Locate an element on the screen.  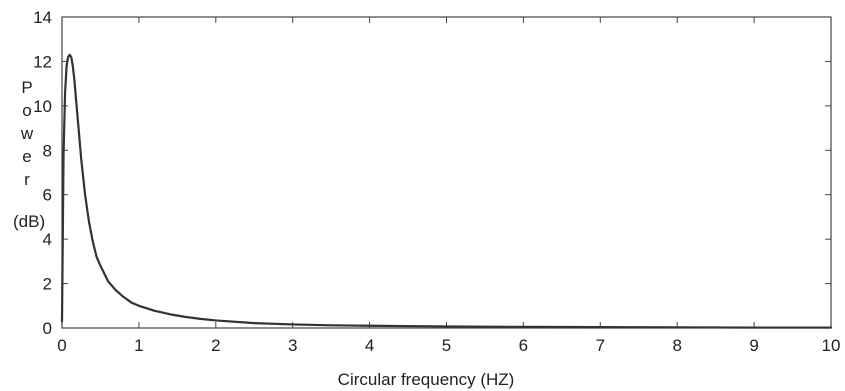
x-tick-labels: 0 1 2 3 4 5 6 7 8 9 10 is located at coordinates (448, 345).